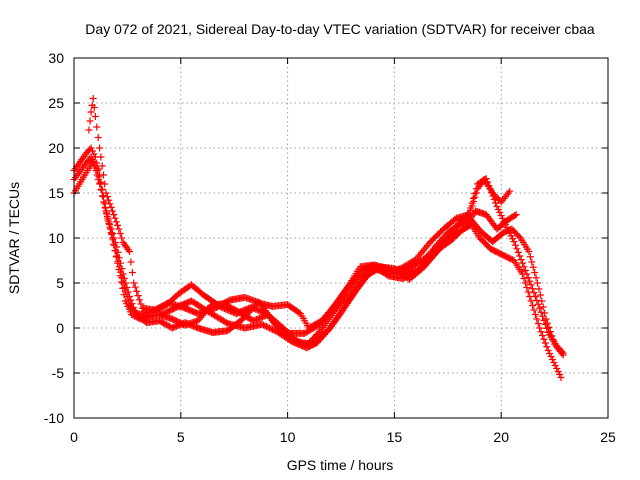 This screenshot has height=480, width=640. Describe the element at coordinates (56, 148) in the screenshot. I see `y-tick-label: 20` at that location.